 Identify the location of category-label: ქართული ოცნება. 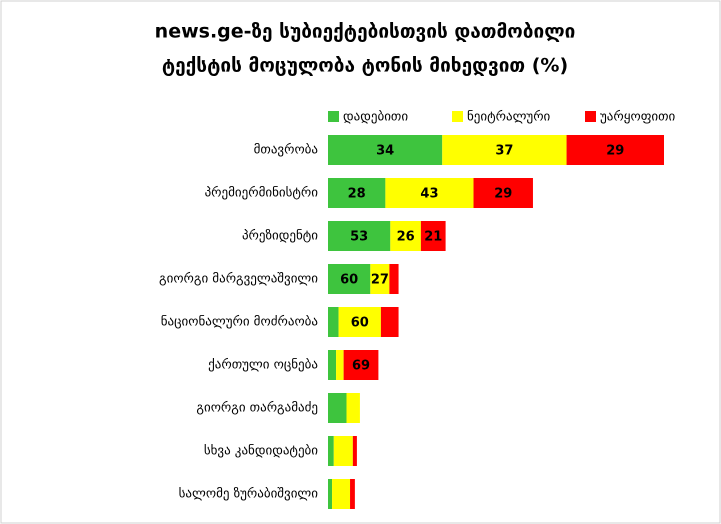
(263, 365).